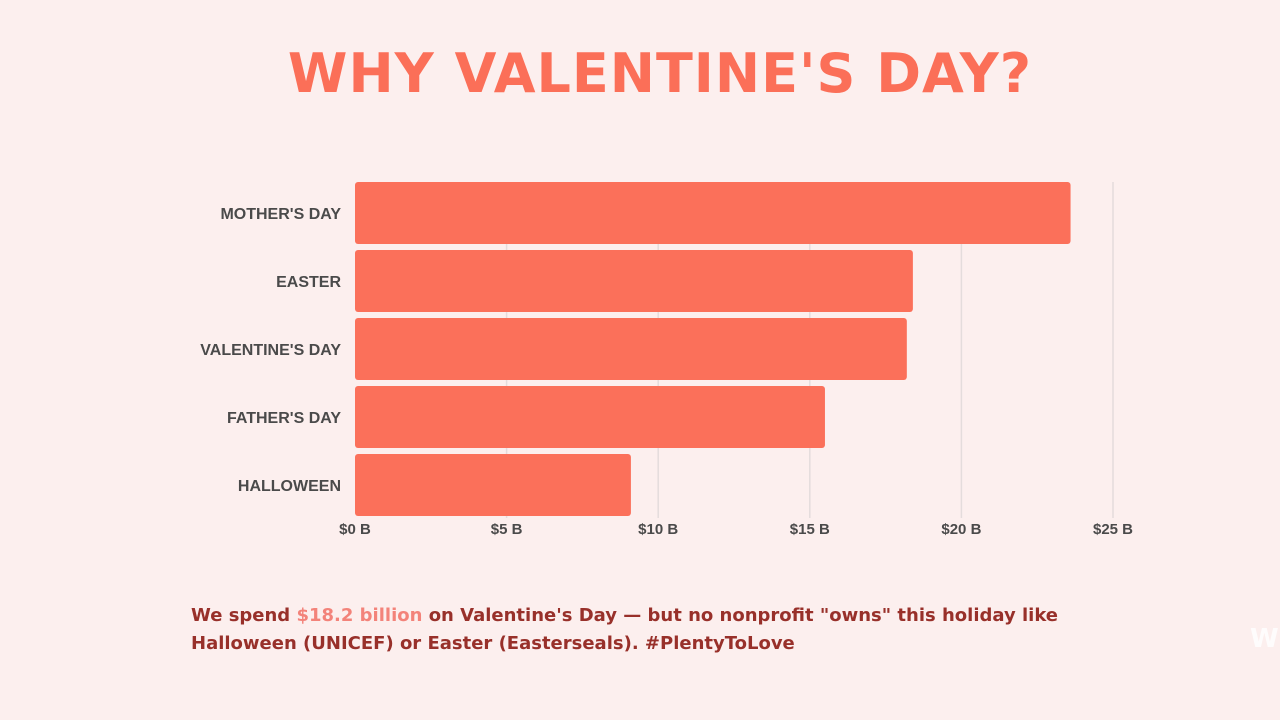  What do you see at coordinates (1264, 639) in the screenshot?
I see `brand-logo: W` at bounding box center [1264, 639].